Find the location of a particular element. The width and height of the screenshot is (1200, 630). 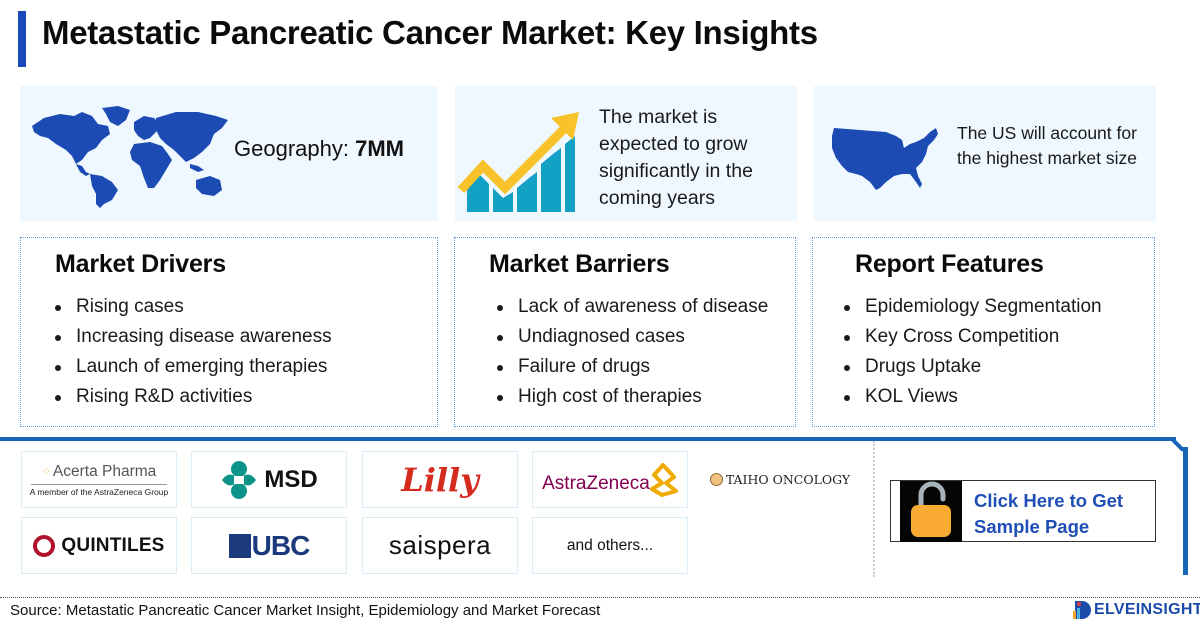

acerta-dots-icon: ⁘ is located at coordinates (46, 472).